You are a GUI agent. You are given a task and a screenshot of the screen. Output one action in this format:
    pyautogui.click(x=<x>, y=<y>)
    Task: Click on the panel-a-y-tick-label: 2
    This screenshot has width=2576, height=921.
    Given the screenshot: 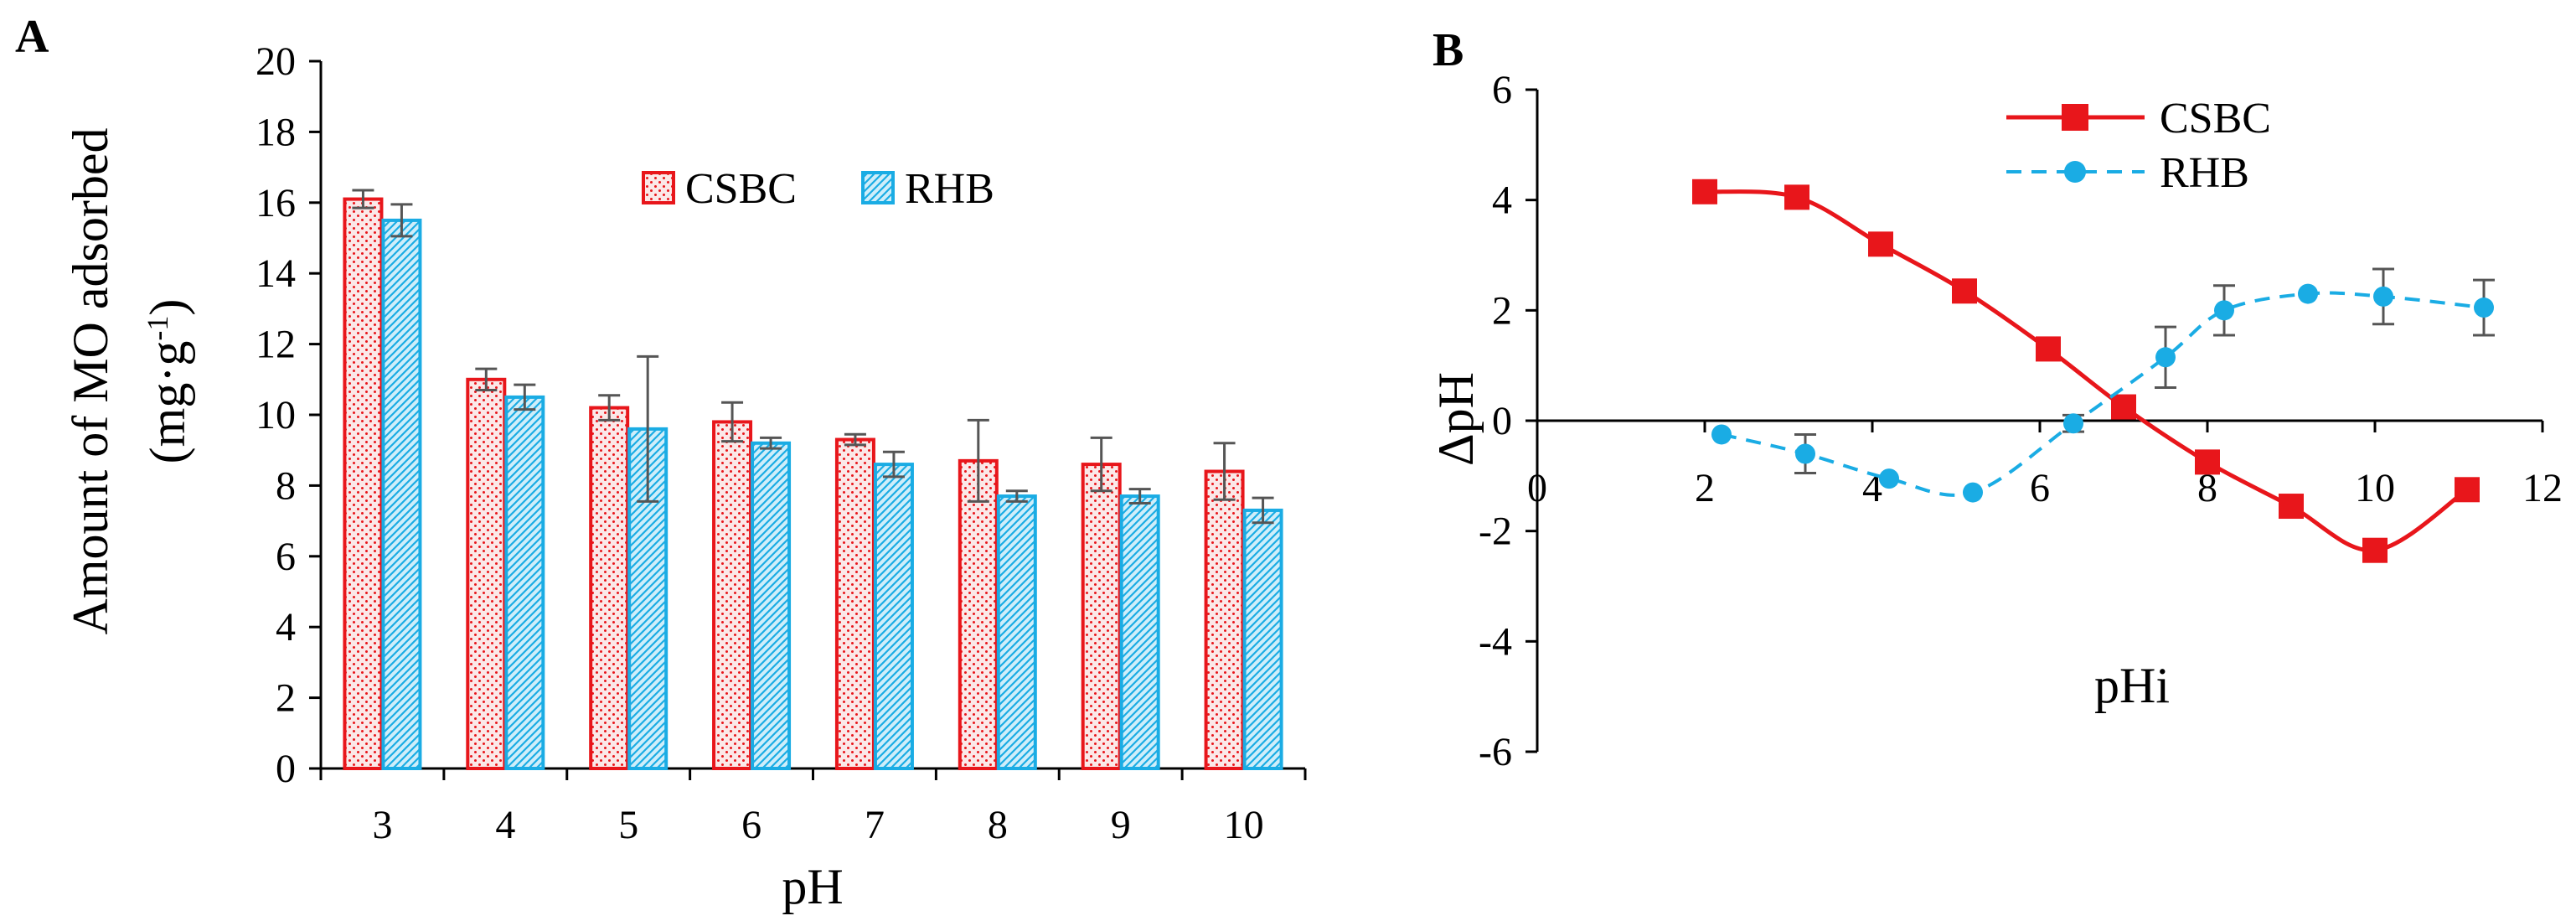 What is the action you would take?
    pyautogui.click(x=286, y=698)
    